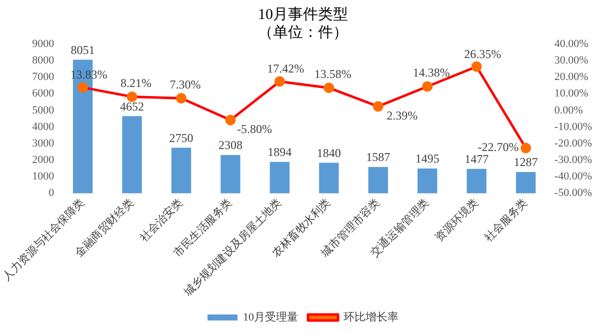 Image resolution: width=606 pixels, height=333 pixels. What do you see at coordinates (43, 160) in the screenshot?
I see `y-tick-label: 2000` at bounding box center [43, 160].